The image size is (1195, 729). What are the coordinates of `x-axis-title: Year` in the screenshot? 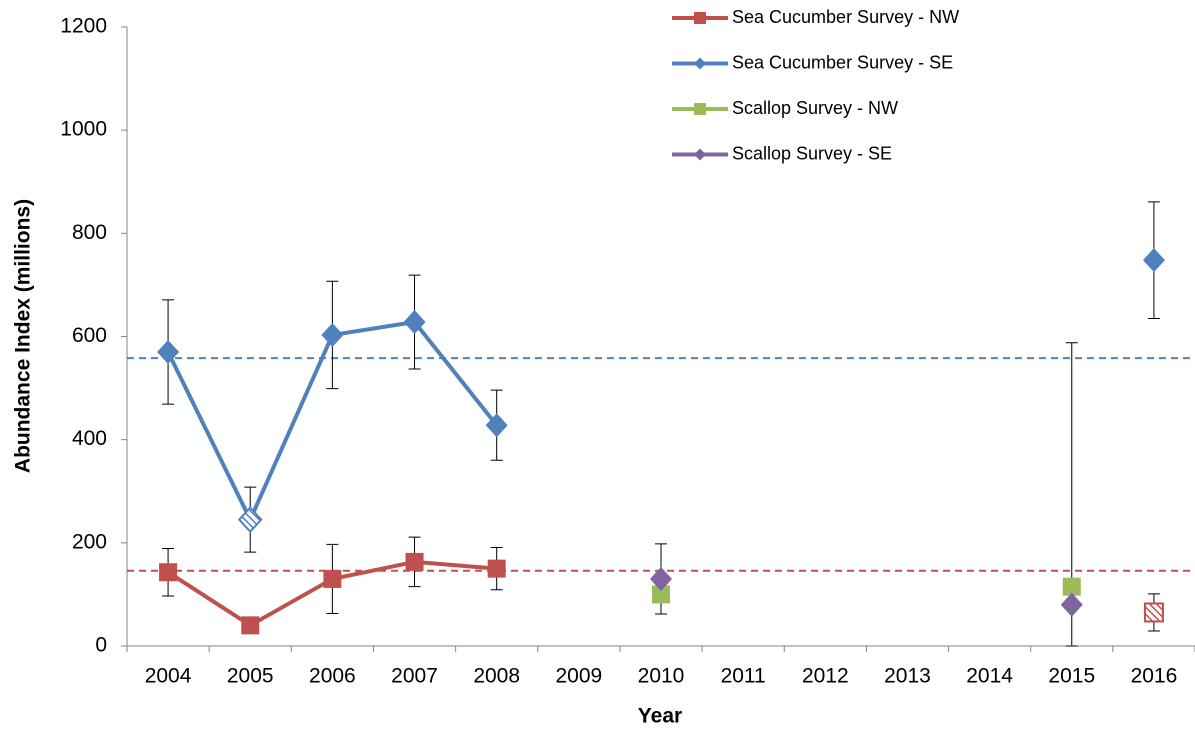 It's located at (660, 716).